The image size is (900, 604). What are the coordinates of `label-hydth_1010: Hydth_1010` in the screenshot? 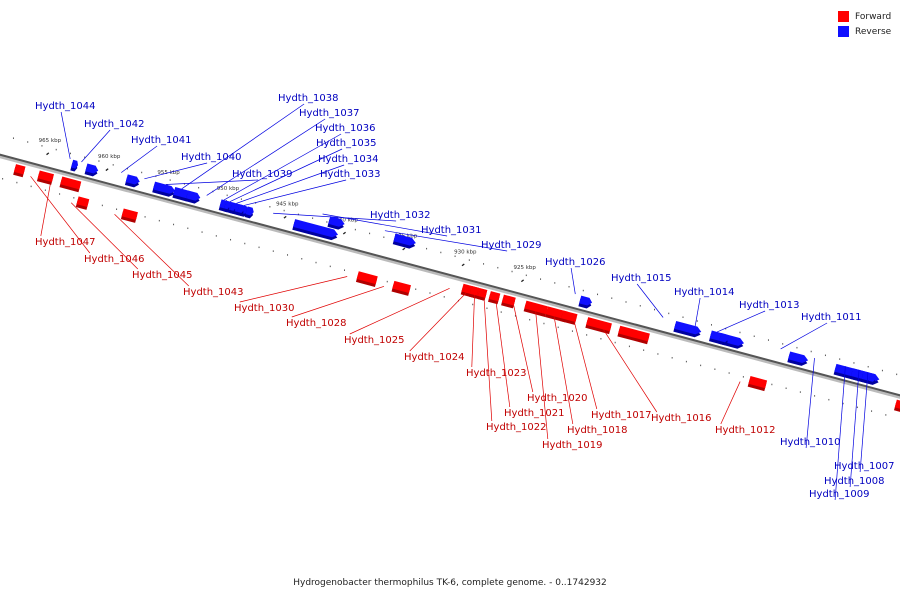 It's located at (810, 442).